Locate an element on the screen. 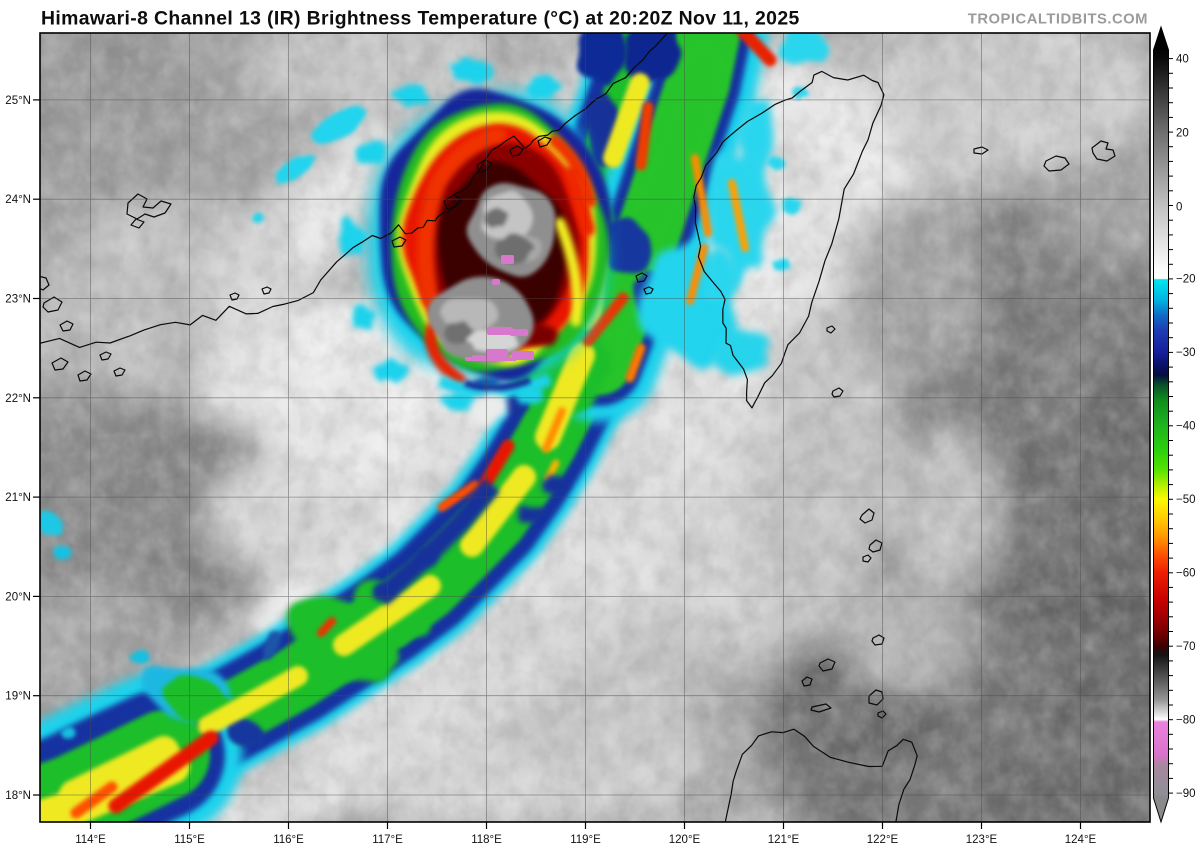  svg-text: 24°N is located at coordinates (18, 200).